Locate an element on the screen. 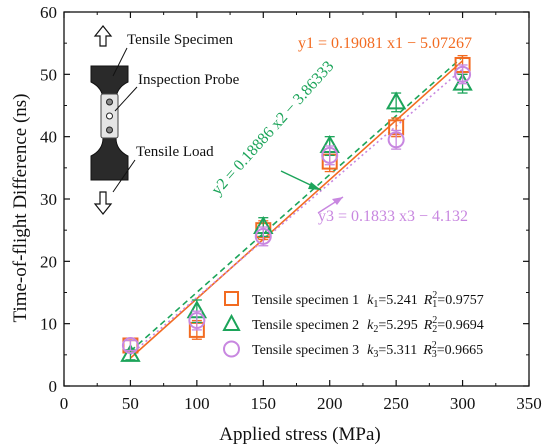 The width and height of the screenshot is (550, 448). legend-label: Tensile specimen 2 is located at coordinates (305, 325).